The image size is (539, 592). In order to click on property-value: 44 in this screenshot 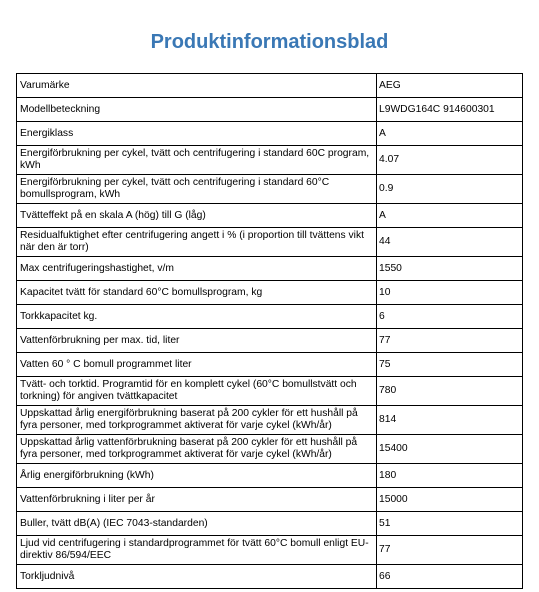, I will do `click(449, 242)`.